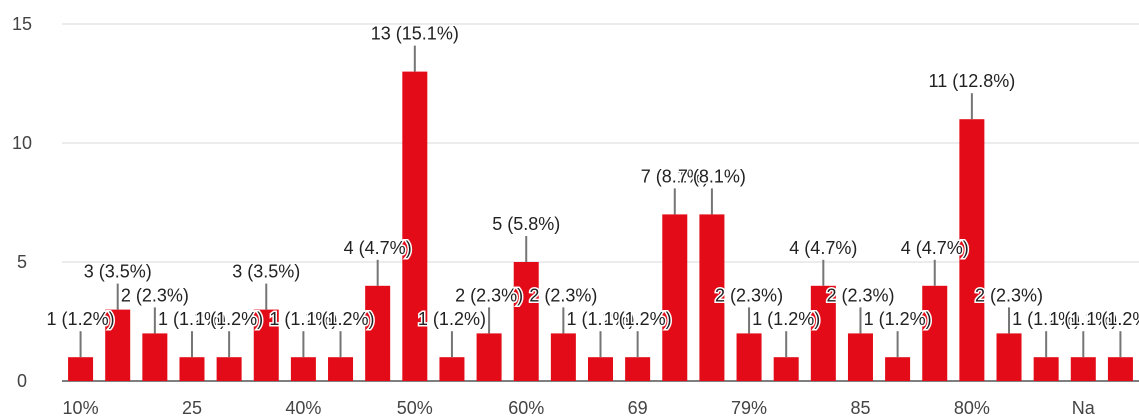 This screenshot has height=419, width=1139. Describe the element at coordinates (972, 81) in the screenshot. I see `data-label: 11 (12.8%)` at that location.